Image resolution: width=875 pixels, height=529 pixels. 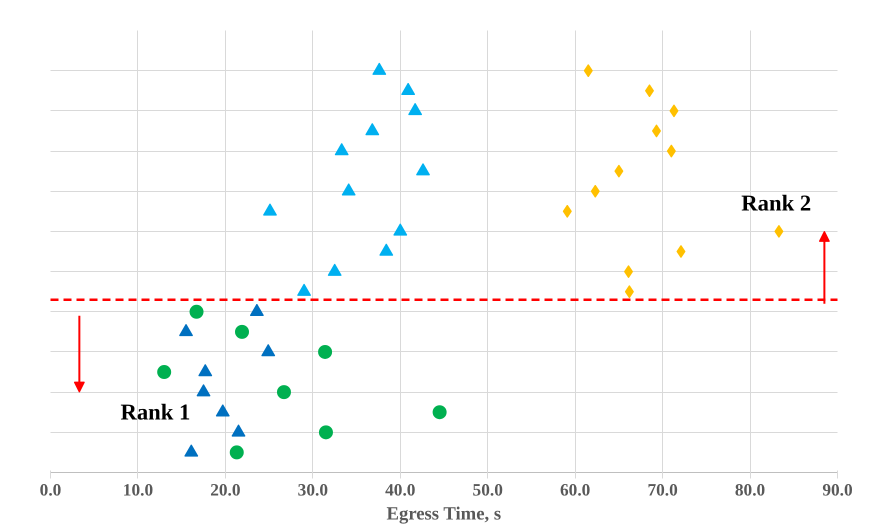 What do you see at coordinates (750, 490) in the screenshot?
I see `x-tick-label: 80.0` at bounding box center [750, 490].